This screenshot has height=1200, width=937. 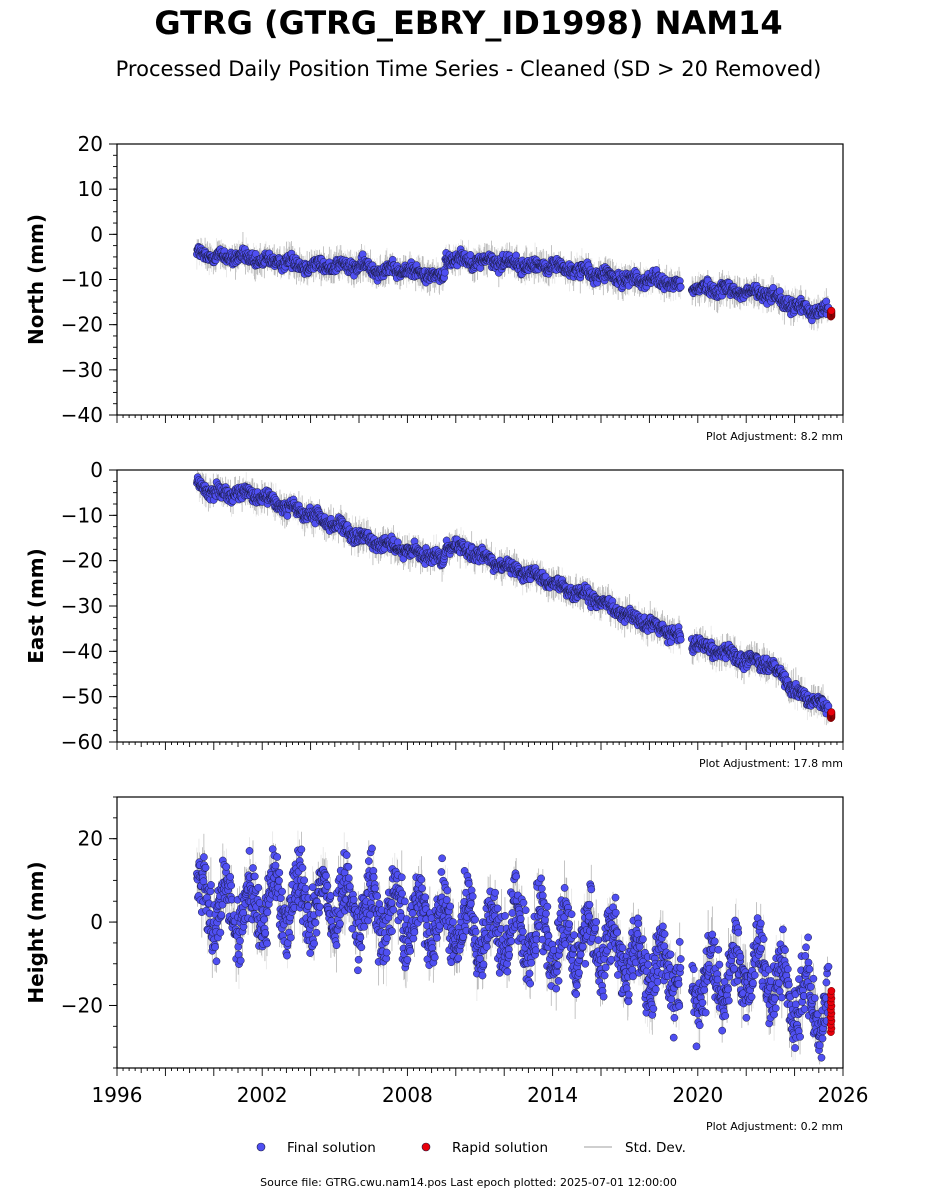 What do you see at coordinates (771, 763) in the screenshot?
I see `plot-adjustment-label: Plot Adjustment: 17.8 mm` at bounding box center [771, 763].